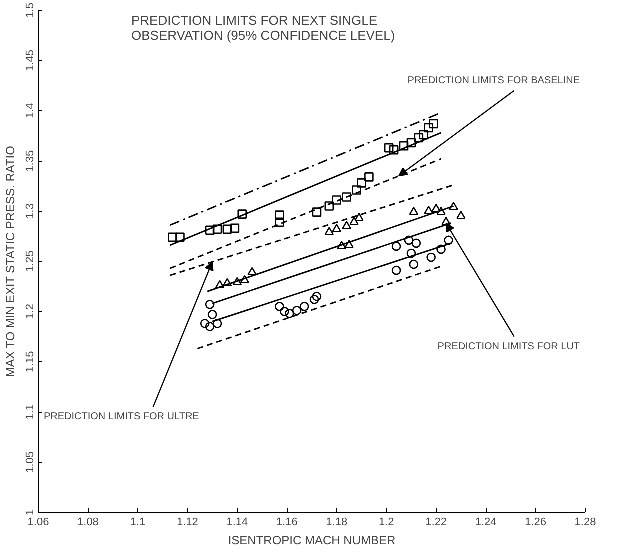  Describe the element at coordinates (138, 522) in the screenshot. I see `x-tick-label: 1.1` at that location.